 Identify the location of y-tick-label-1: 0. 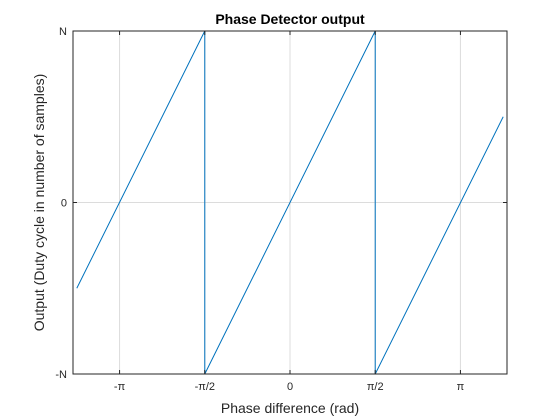
(64, 204).